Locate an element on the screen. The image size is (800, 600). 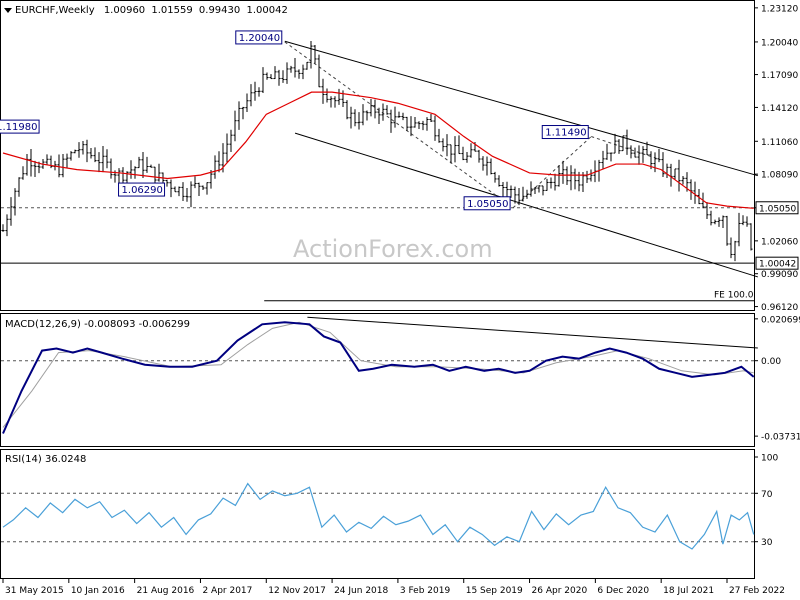
rsi-y-tick-label: 70 is located at coordinates (767, 495).